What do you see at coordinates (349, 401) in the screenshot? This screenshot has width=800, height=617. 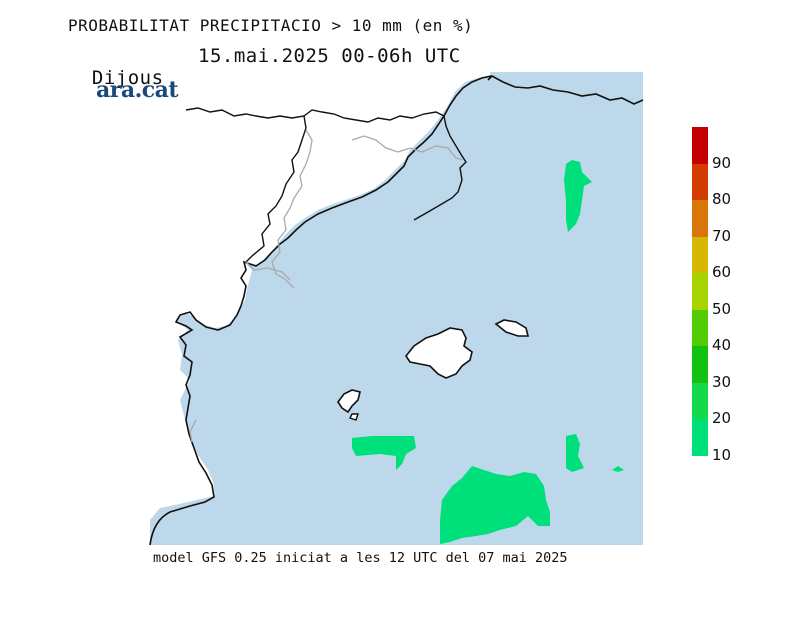 I see `eivissa-island` at bounding box center [349, 401].